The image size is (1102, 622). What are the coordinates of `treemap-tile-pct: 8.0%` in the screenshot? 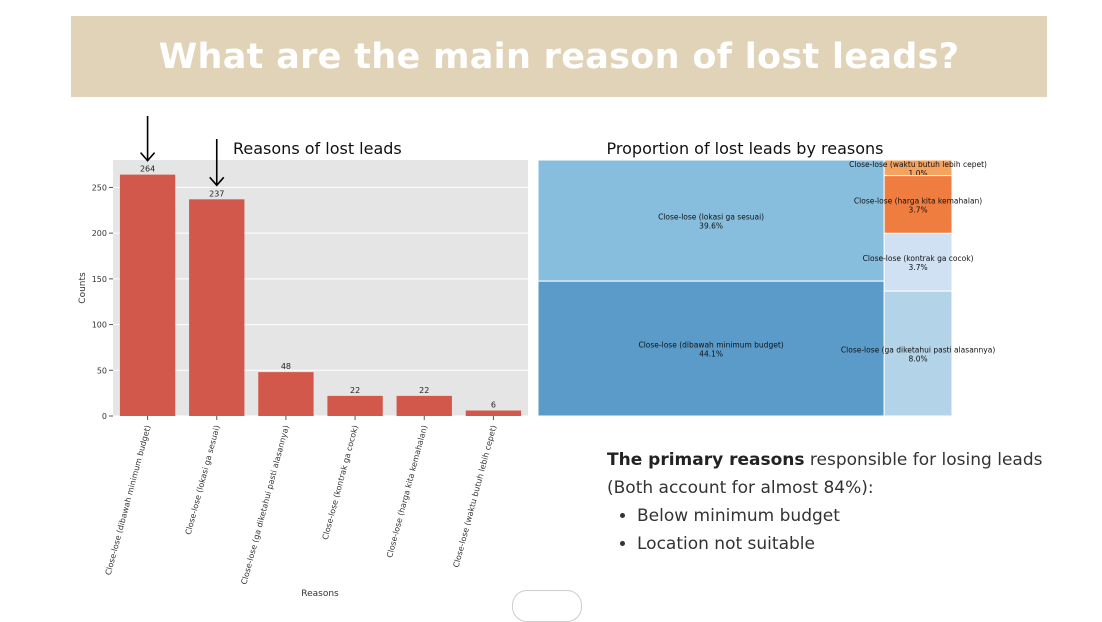 It's located at (918, 359).